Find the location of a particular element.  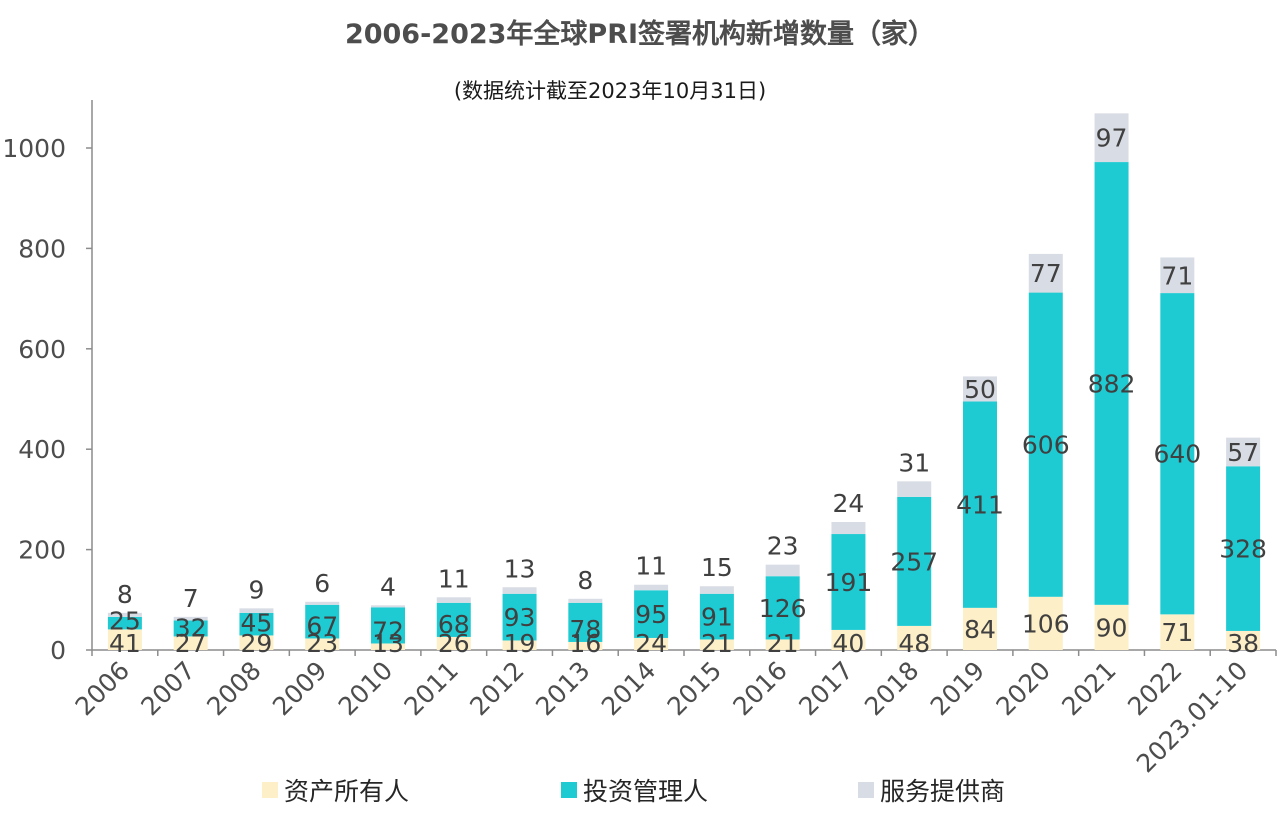

x-tick-label: 2011 is located at coordinates (431, 688).